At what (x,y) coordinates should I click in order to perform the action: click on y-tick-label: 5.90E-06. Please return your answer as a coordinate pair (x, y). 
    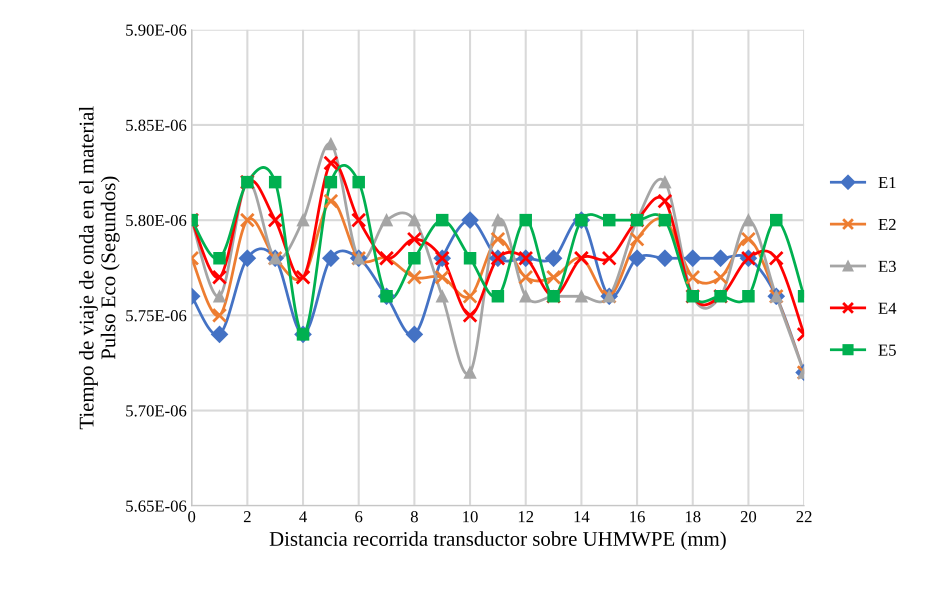
    Looking at the image, I should click on (156, 30).